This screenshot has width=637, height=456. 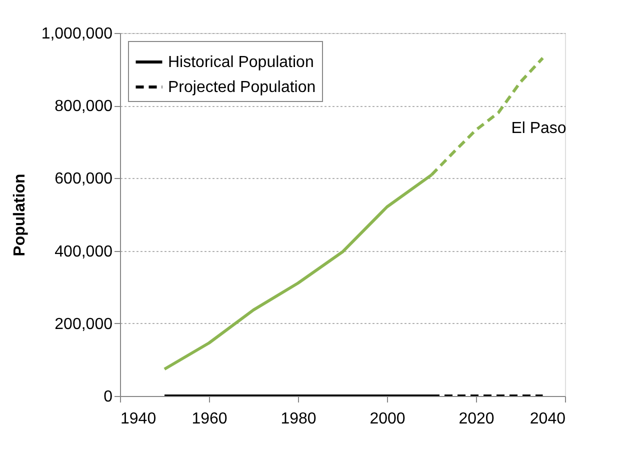 I want to click on y-tick-label: 400,000, so click(x=83, y=251).